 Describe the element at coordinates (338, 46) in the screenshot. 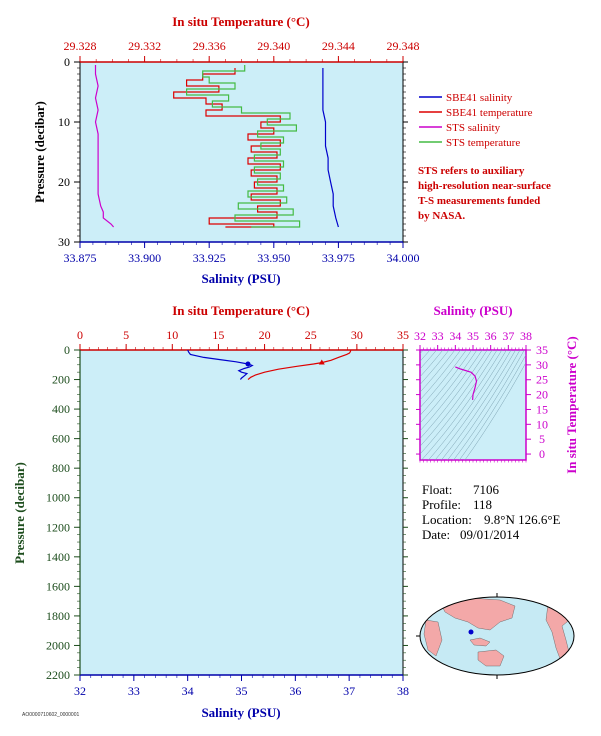

I see `top-temp-tick-label: 29.344` at that location.